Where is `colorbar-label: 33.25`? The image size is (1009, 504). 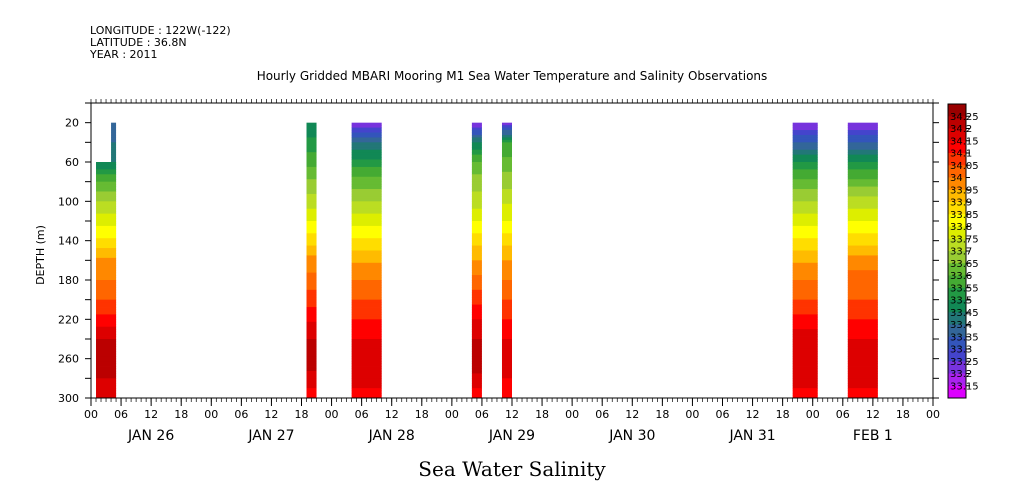
colorbar-label: 33.25 is located at coordinates (964, 362).